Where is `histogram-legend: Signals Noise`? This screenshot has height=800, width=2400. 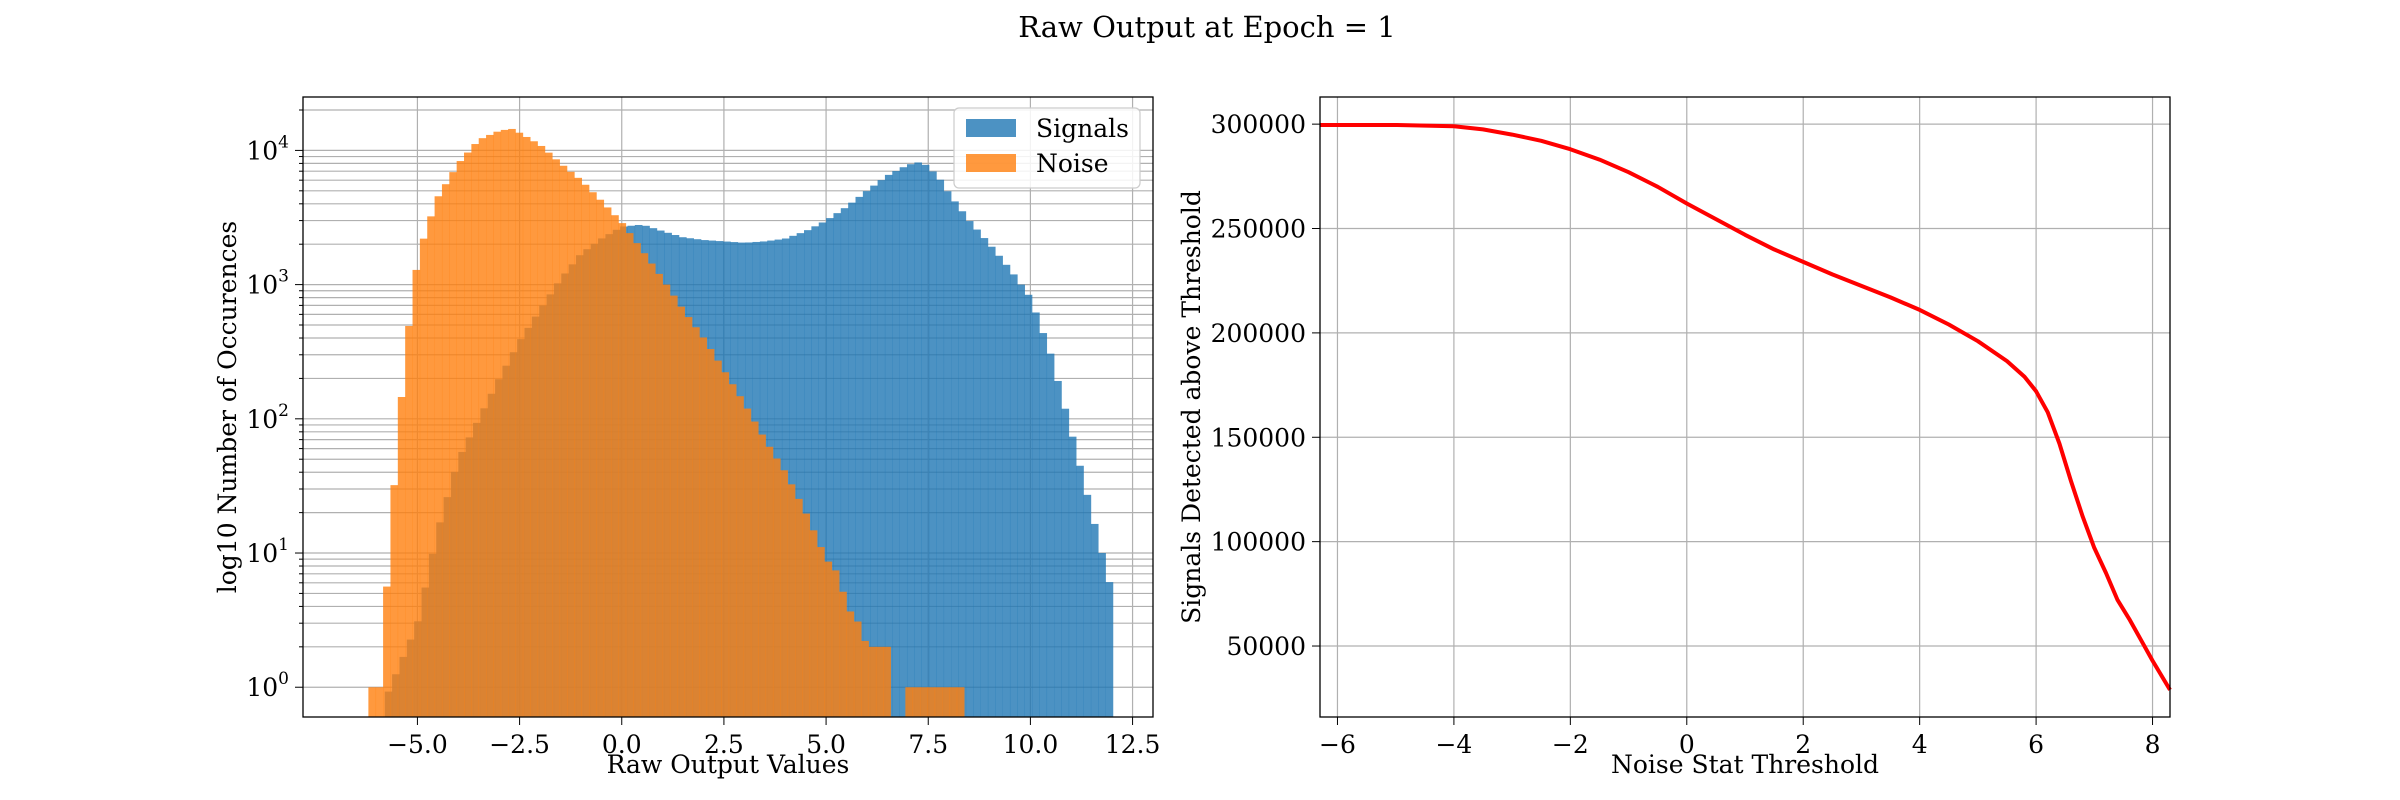
histogram-legend: Signals Noise is located at coordinates (1047, 148).